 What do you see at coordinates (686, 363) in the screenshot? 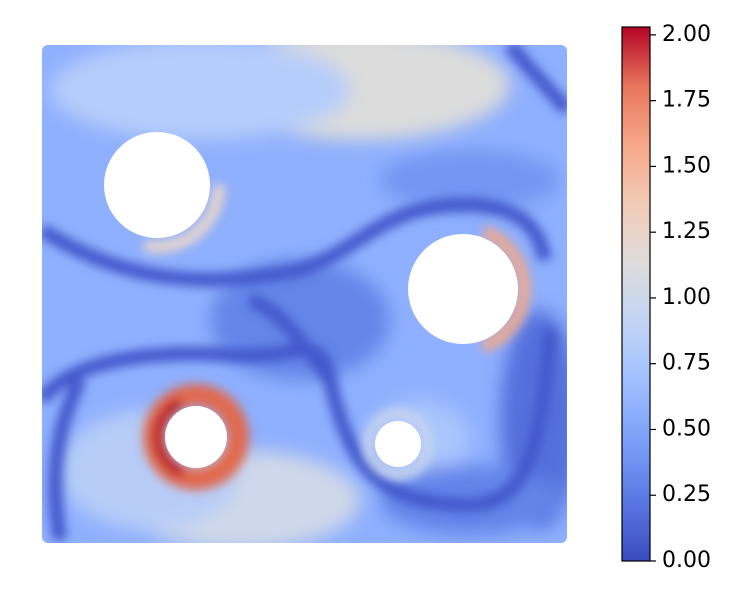
I see `colorbar-tick-label: 0.75` at bounding box center [686, 363].